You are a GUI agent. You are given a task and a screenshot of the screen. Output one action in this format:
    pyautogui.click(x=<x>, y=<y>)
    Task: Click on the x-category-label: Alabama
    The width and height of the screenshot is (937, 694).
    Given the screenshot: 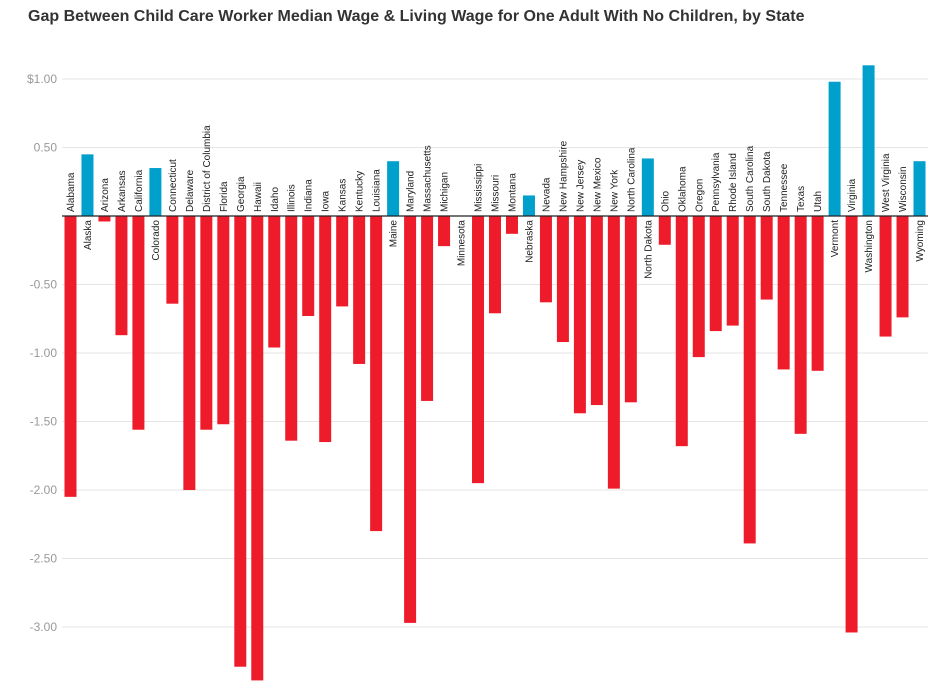 What is the action you would take?
    pyautogui.click(x=71, y=192)
    